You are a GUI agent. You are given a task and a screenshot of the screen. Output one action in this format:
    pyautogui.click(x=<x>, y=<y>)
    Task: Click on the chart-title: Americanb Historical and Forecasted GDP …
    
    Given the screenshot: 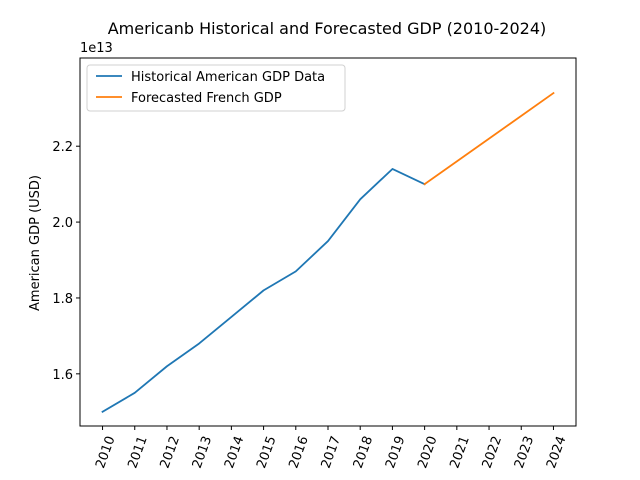 What is the action you would take?
    pyautogui.click(x=327, y=28)
    